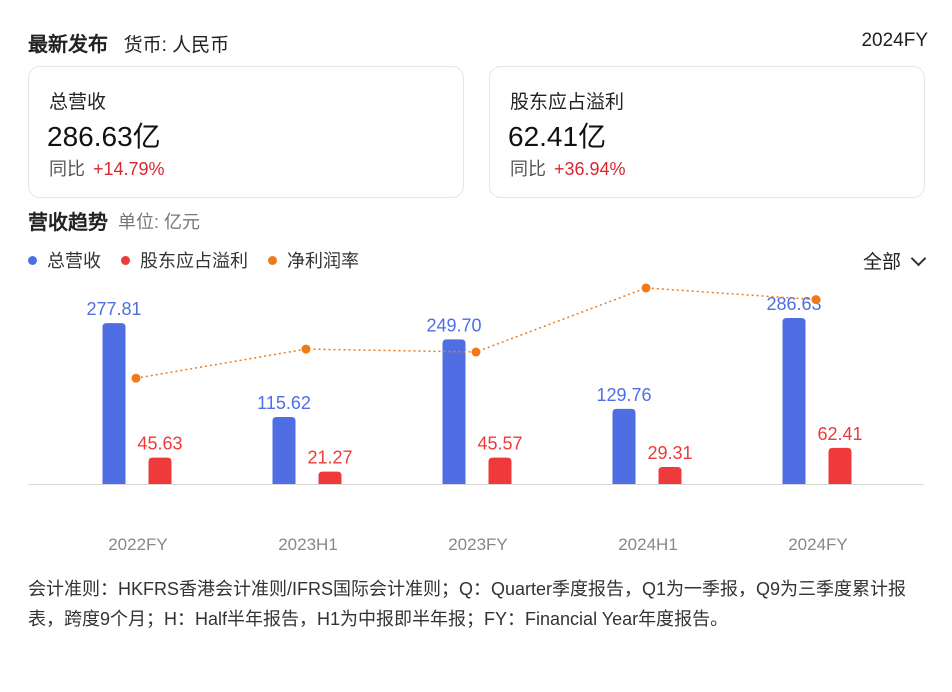  Describe the element at coordinates (323, 261) in the screenshot. I see `legend-label-margin: 净利润率` at that location.